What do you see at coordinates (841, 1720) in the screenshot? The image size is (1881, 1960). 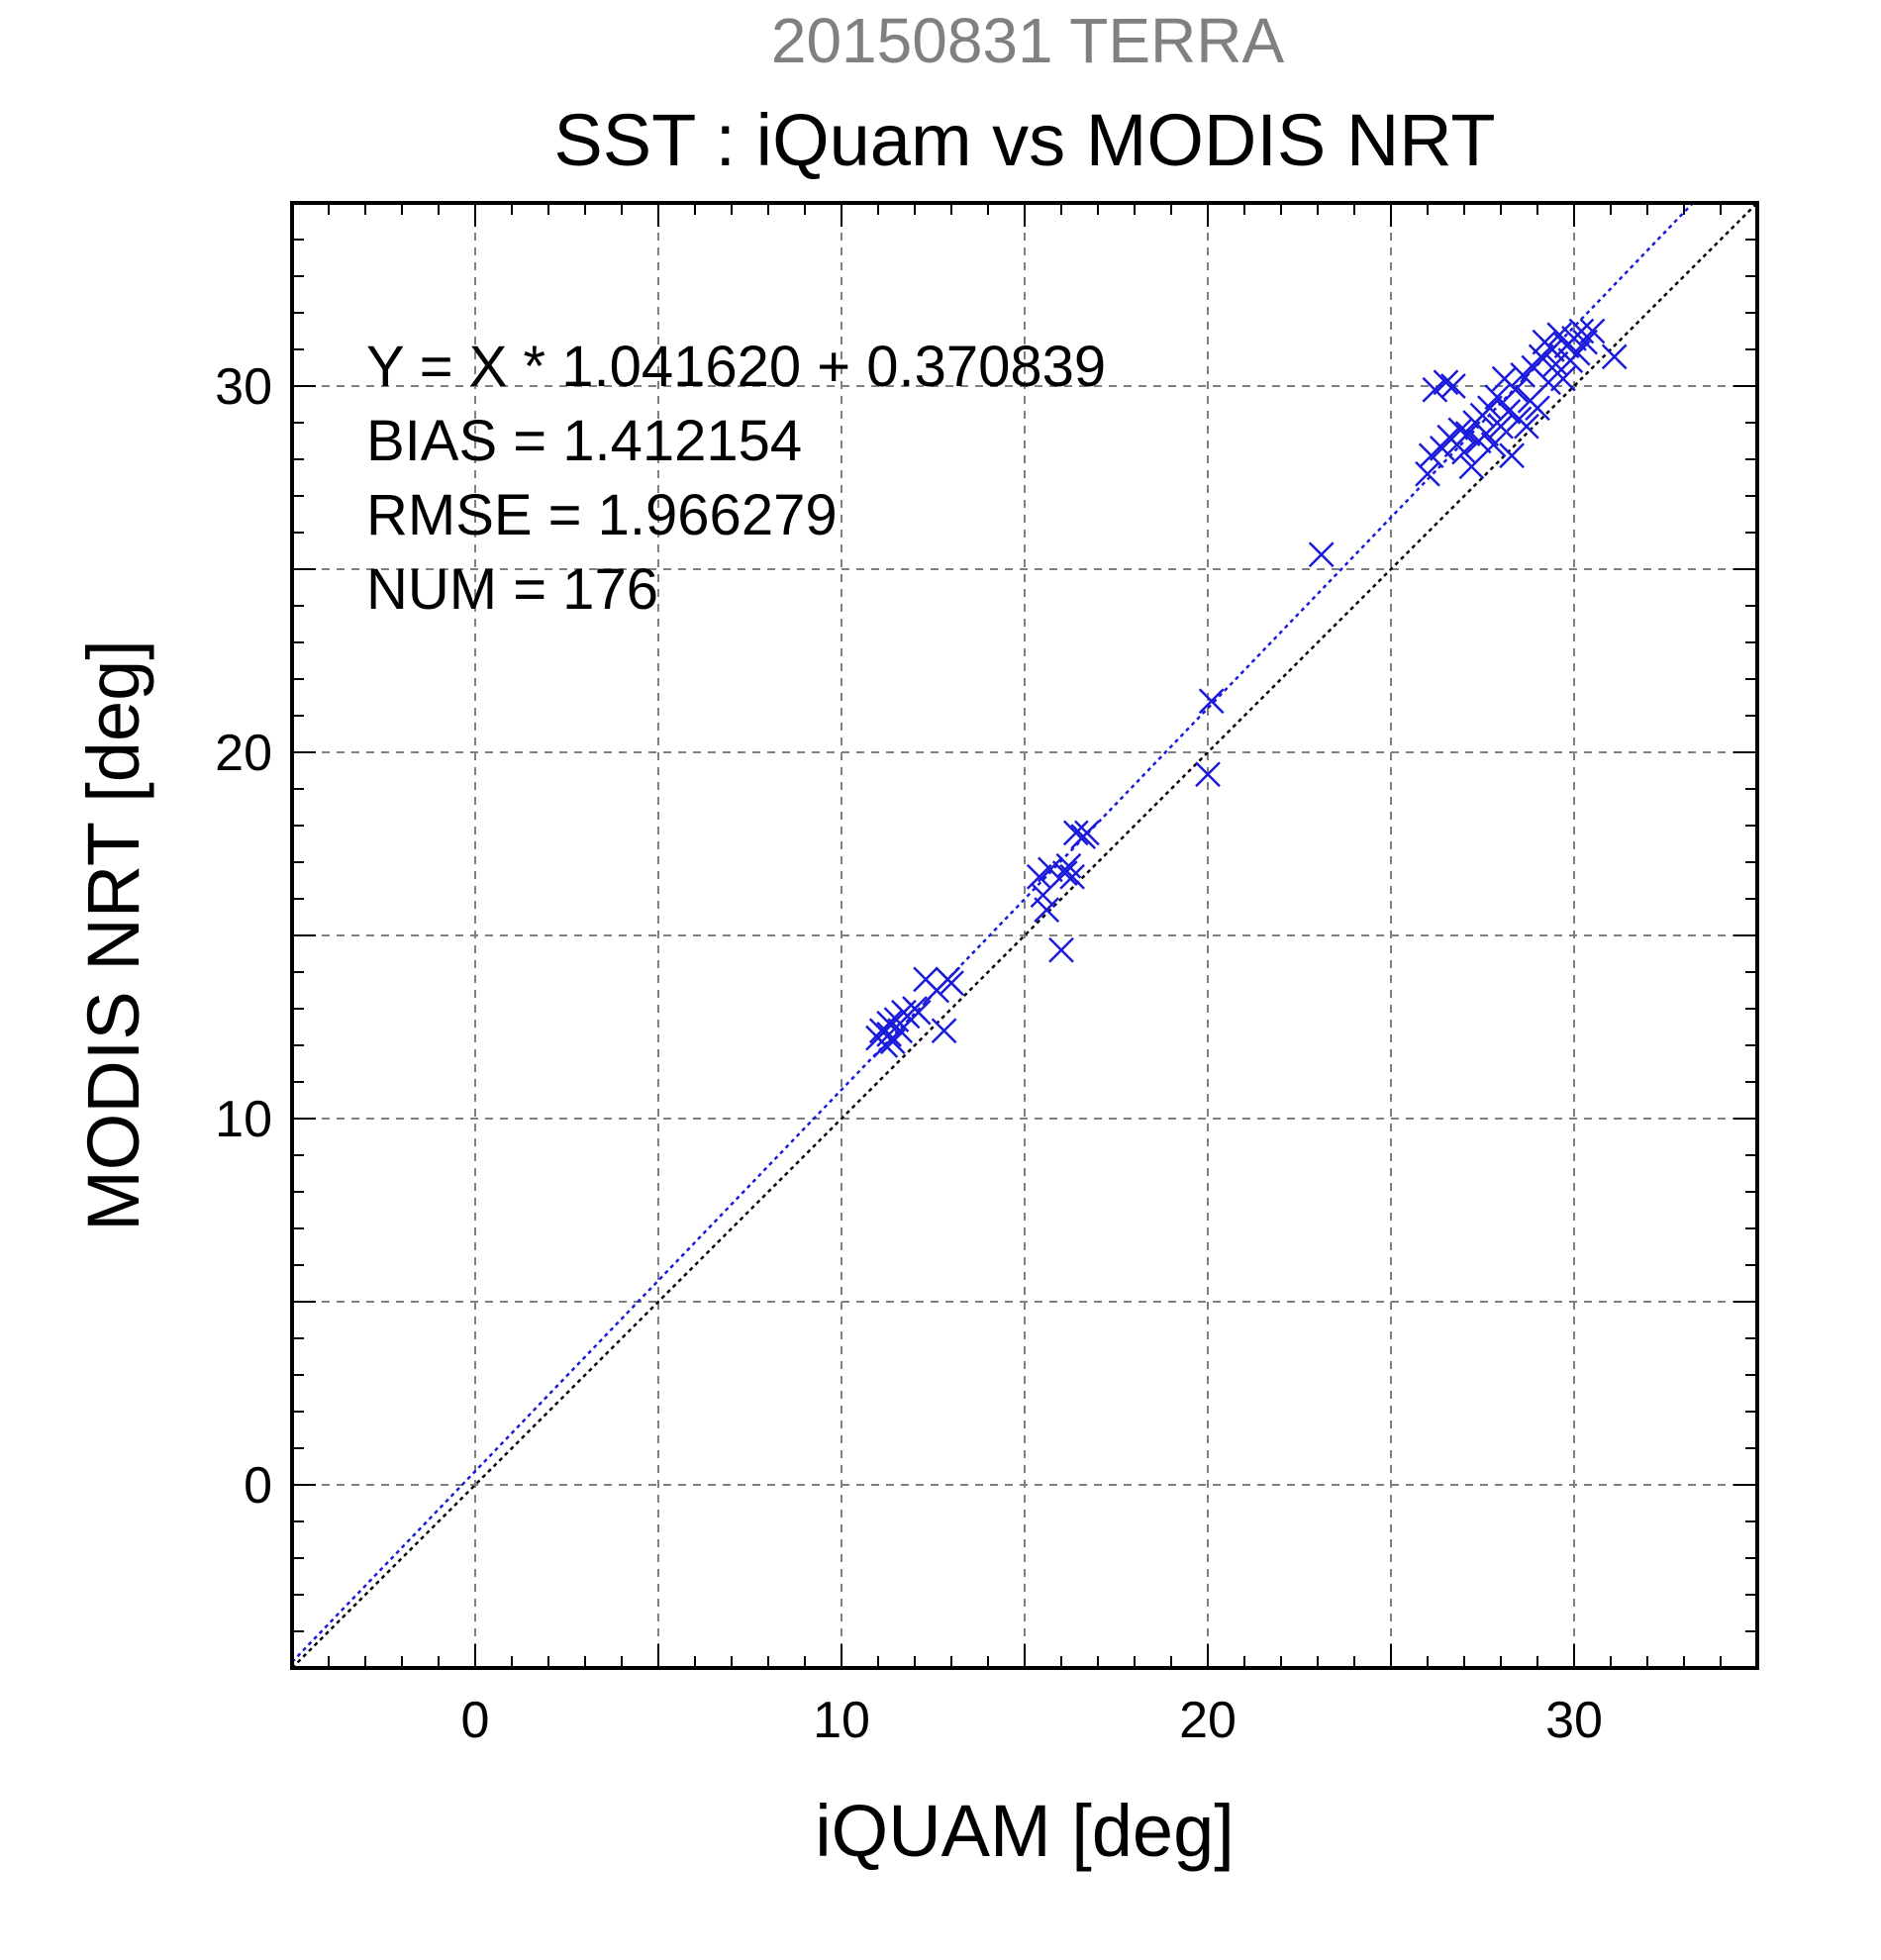 I see `x-tick-label: 10` at bounding box center [841, 1720].